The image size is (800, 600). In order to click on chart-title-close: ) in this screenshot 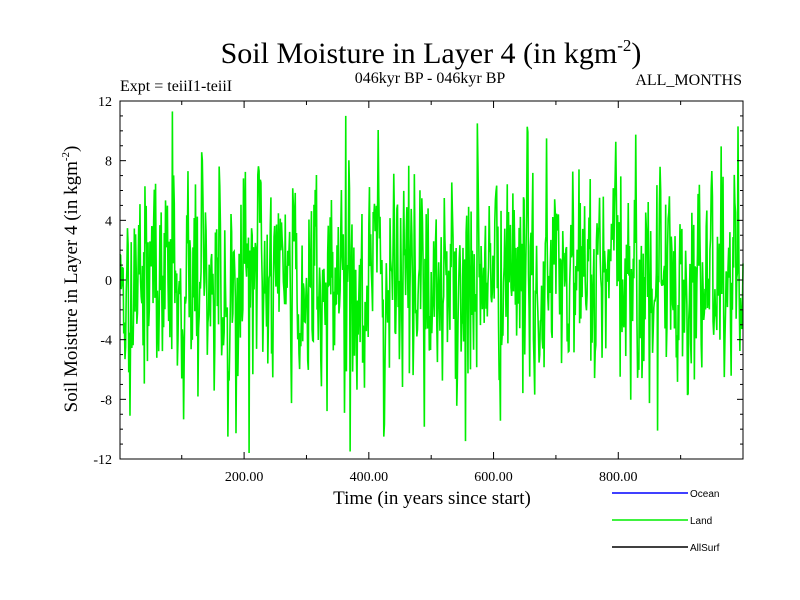, I will do `click(636, 53)`.